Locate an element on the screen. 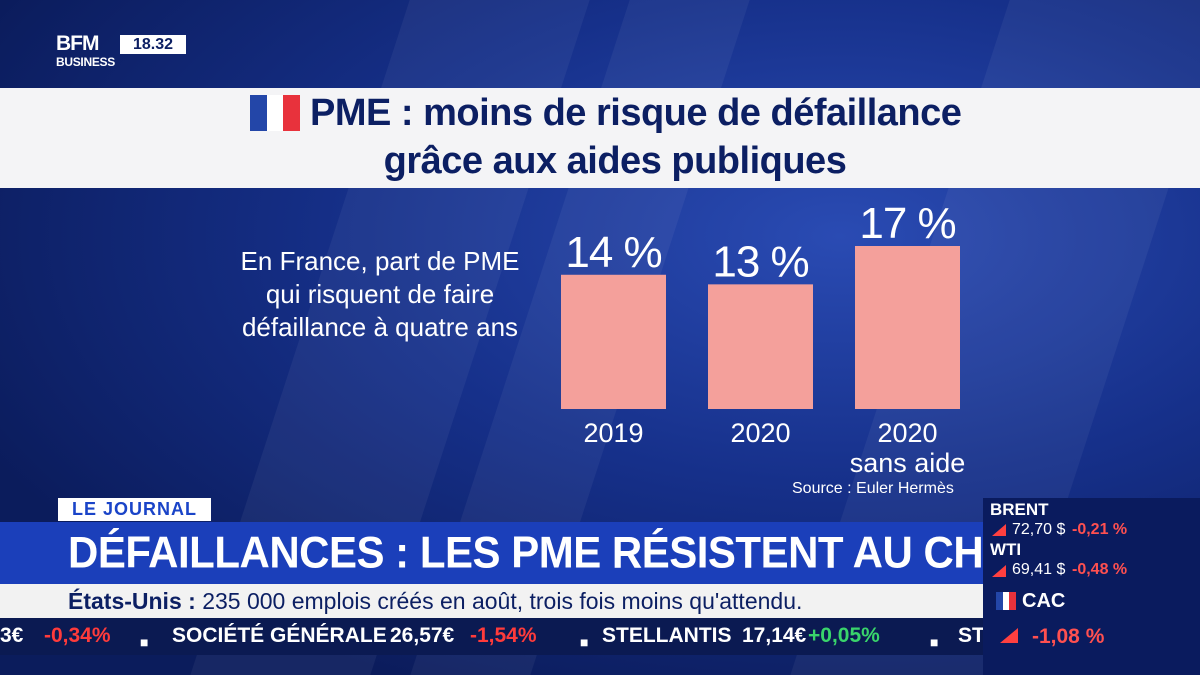 The image size is (1200, 675). cac-name: CAC is located at coordinates (1044, 601).